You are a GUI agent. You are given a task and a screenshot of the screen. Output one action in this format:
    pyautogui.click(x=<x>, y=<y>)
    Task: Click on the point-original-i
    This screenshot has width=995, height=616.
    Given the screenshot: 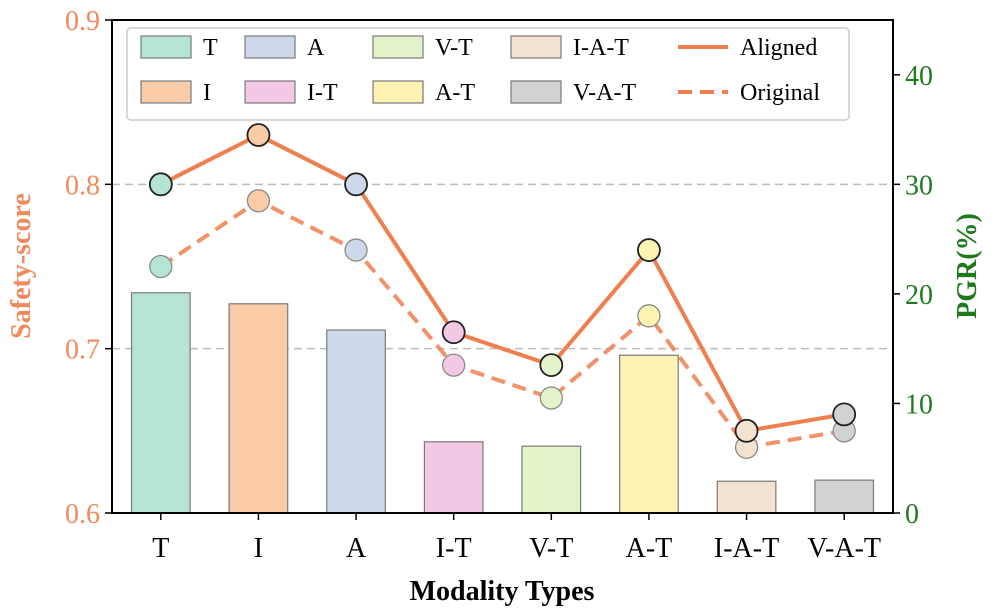 What is the action you would take?
    pyautogui.click(x=258, y=201)
    